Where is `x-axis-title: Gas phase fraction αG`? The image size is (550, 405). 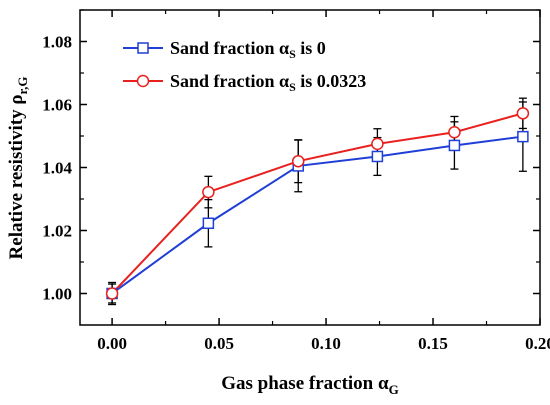 x-axis-title: Gas phase fraction αG is located at coordinates (309, 385).